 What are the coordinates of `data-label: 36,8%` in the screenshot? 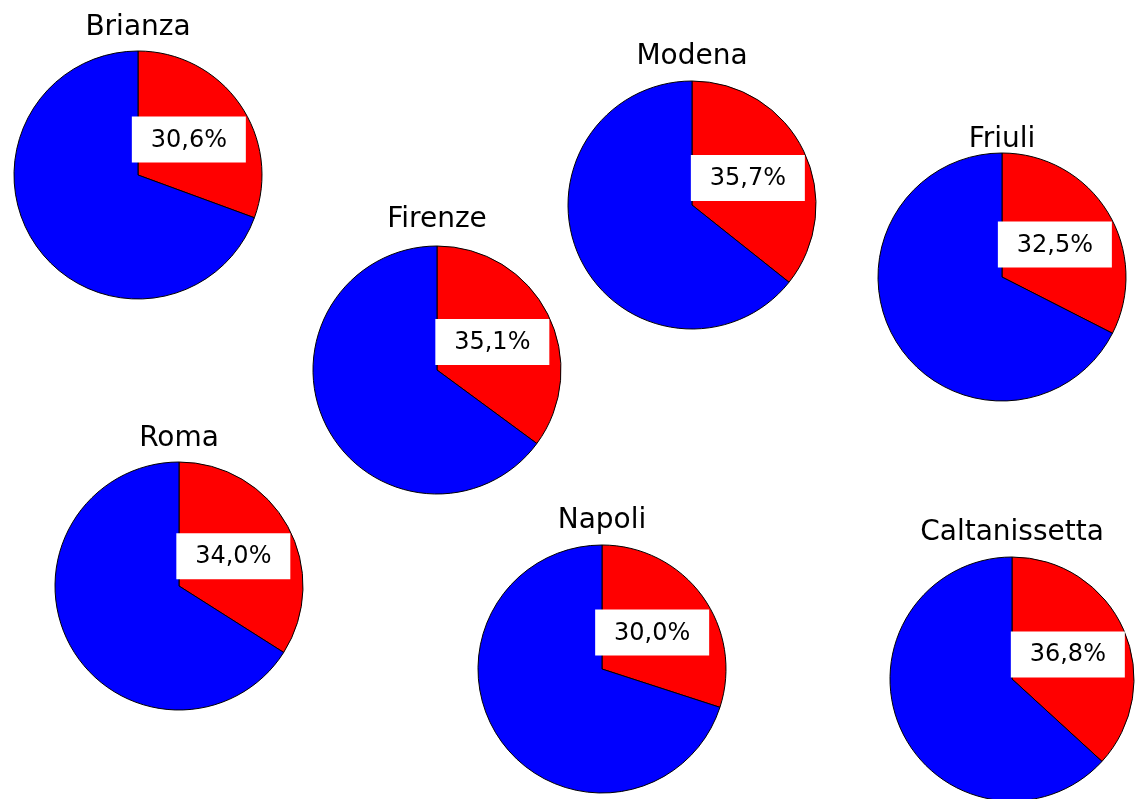 It's located at (1067, 653).